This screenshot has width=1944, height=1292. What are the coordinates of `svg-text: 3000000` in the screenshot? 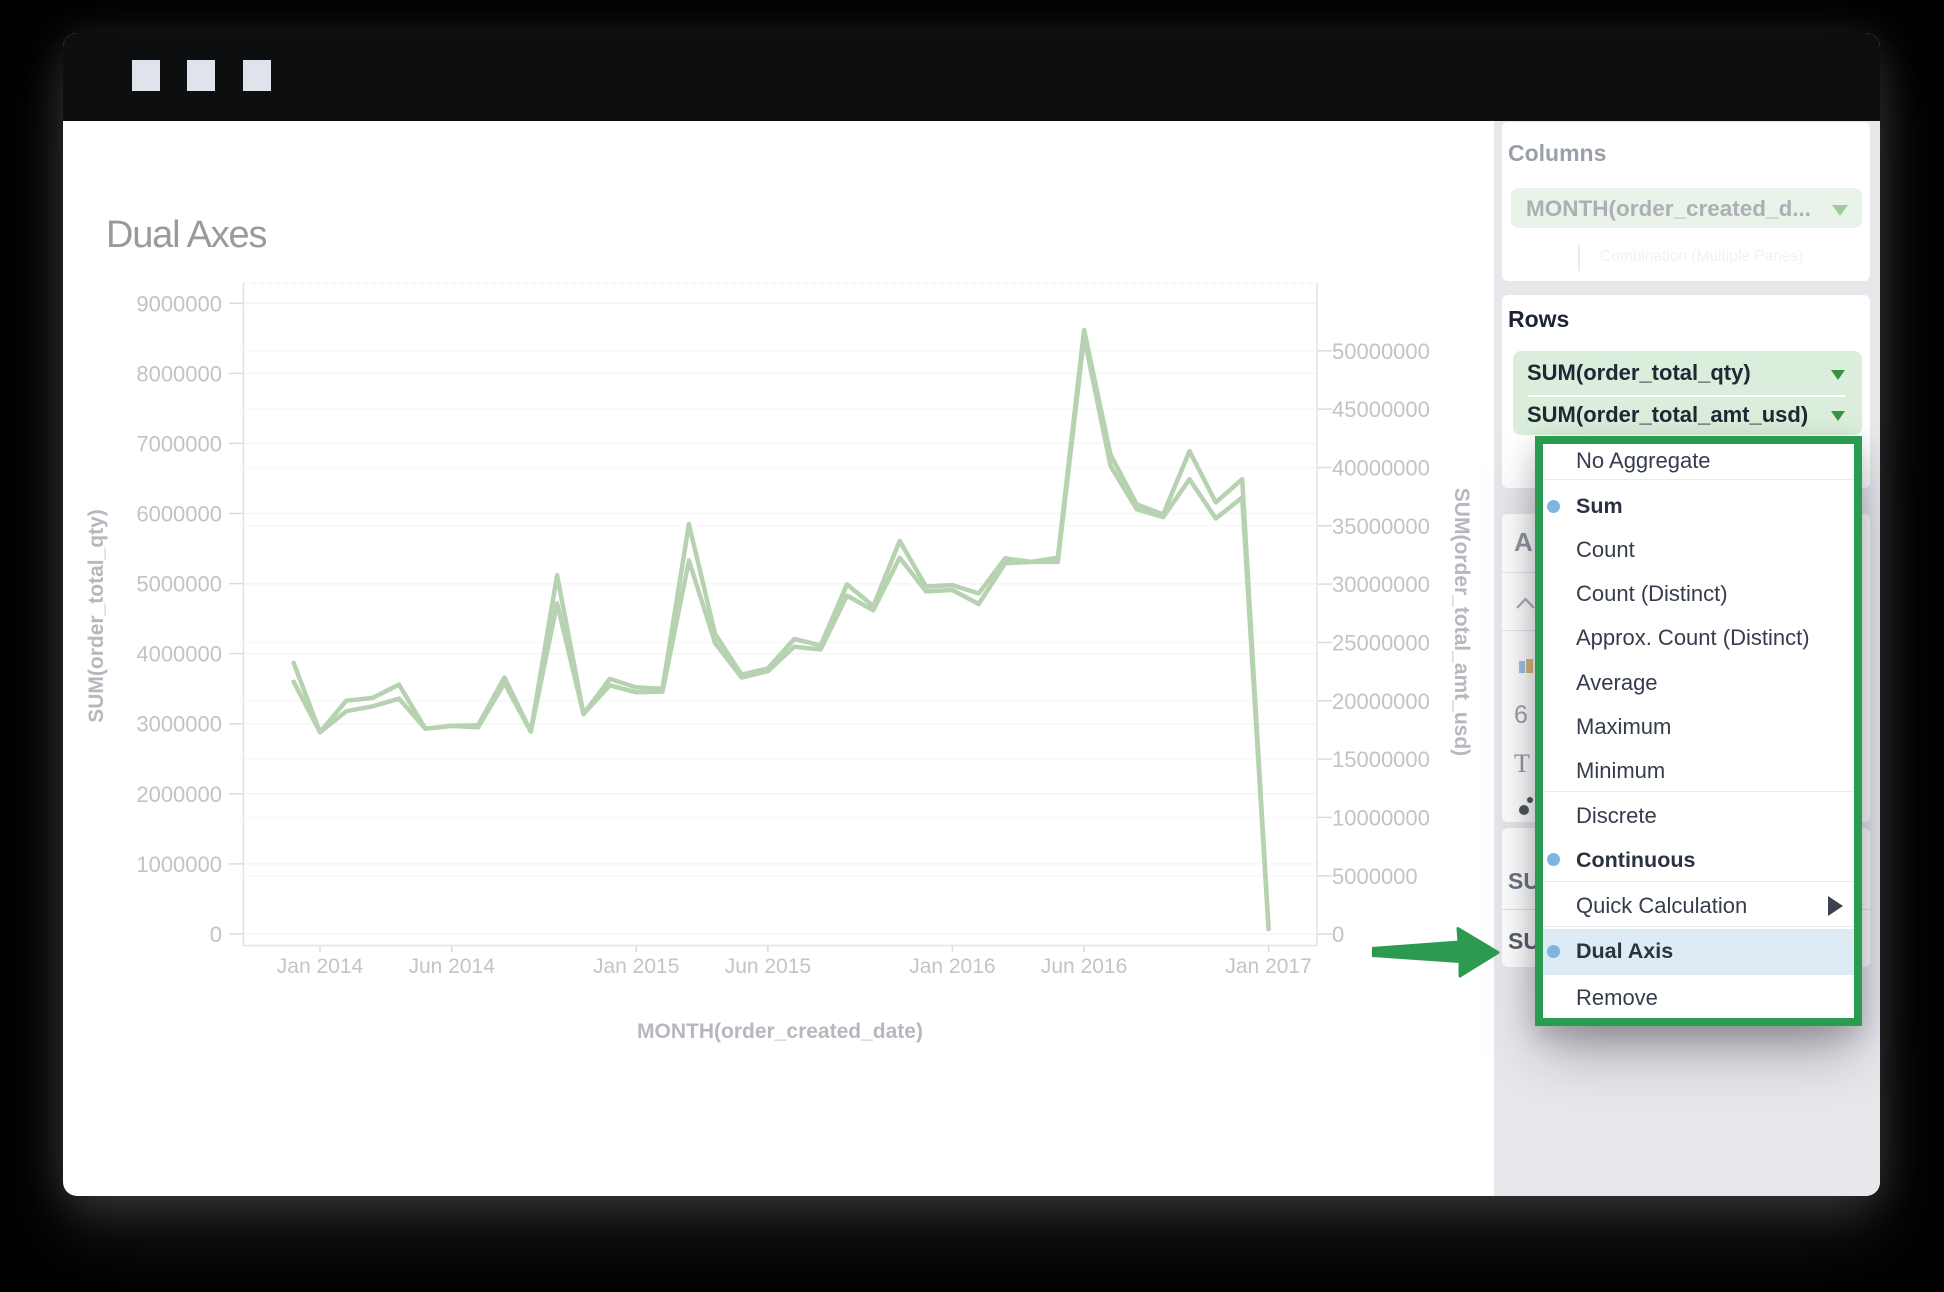 It's located at (179, 724).